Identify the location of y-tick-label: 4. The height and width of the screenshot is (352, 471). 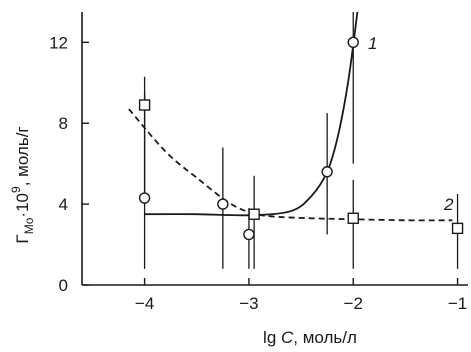
(63, 204).